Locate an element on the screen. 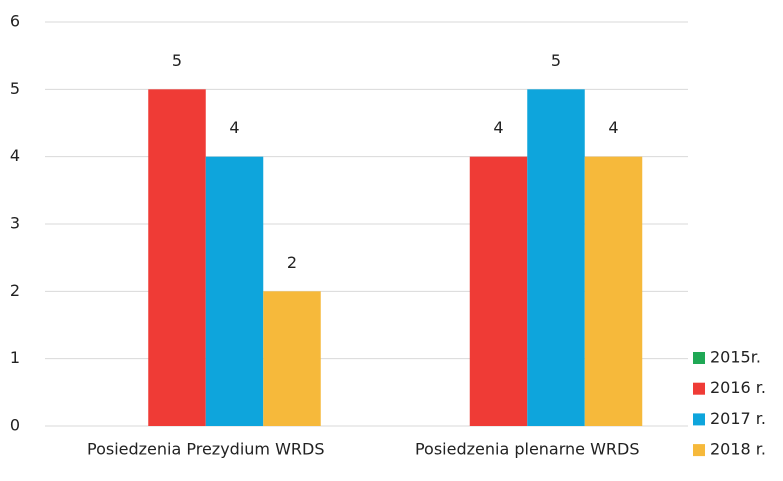 Image resolution: width=783 pixels, height=481 pixels. y-tick-label: 2 is located at coordinates (15, 290).